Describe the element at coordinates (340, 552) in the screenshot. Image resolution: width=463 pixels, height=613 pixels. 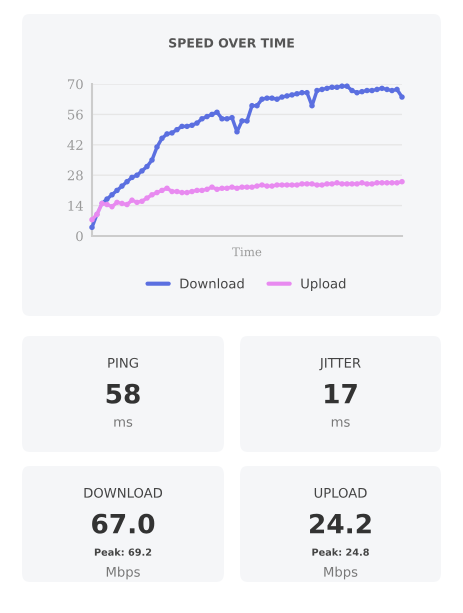
I see `text: Peak: 24.8` at that location.